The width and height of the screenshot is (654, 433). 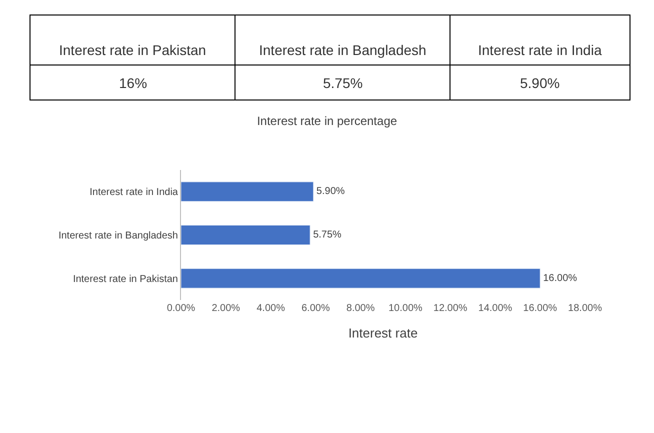 I want to click on x-axis-title: Interest rate, so click(x=383, y=333).